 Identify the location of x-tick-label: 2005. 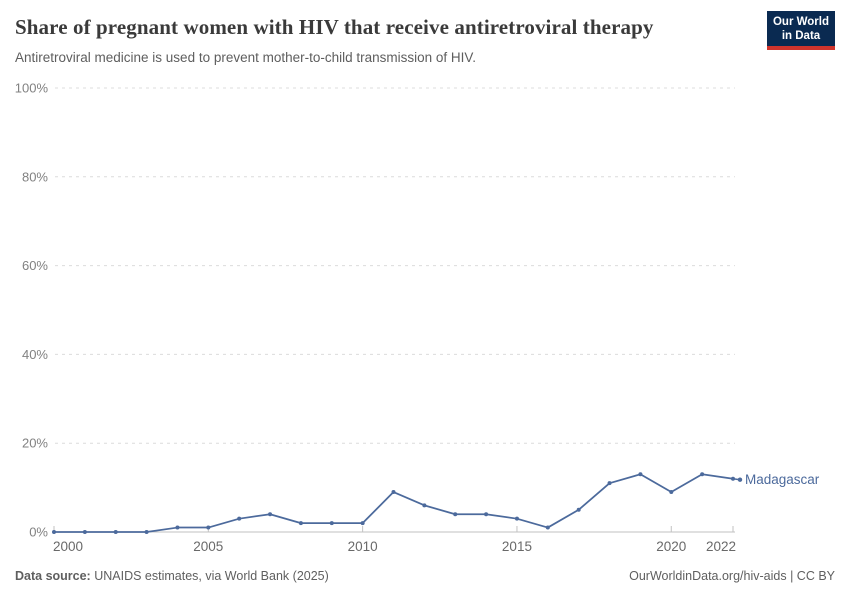
(208, 546).